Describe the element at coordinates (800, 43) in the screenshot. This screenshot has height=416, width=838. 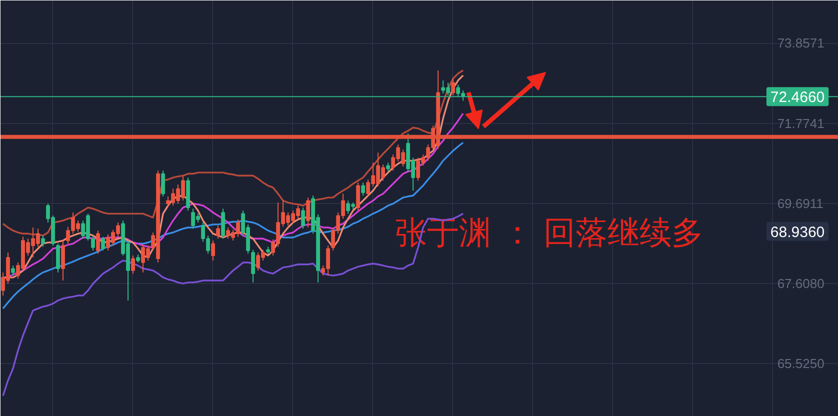
I see `y-tick-label: 73.8571` at that location.